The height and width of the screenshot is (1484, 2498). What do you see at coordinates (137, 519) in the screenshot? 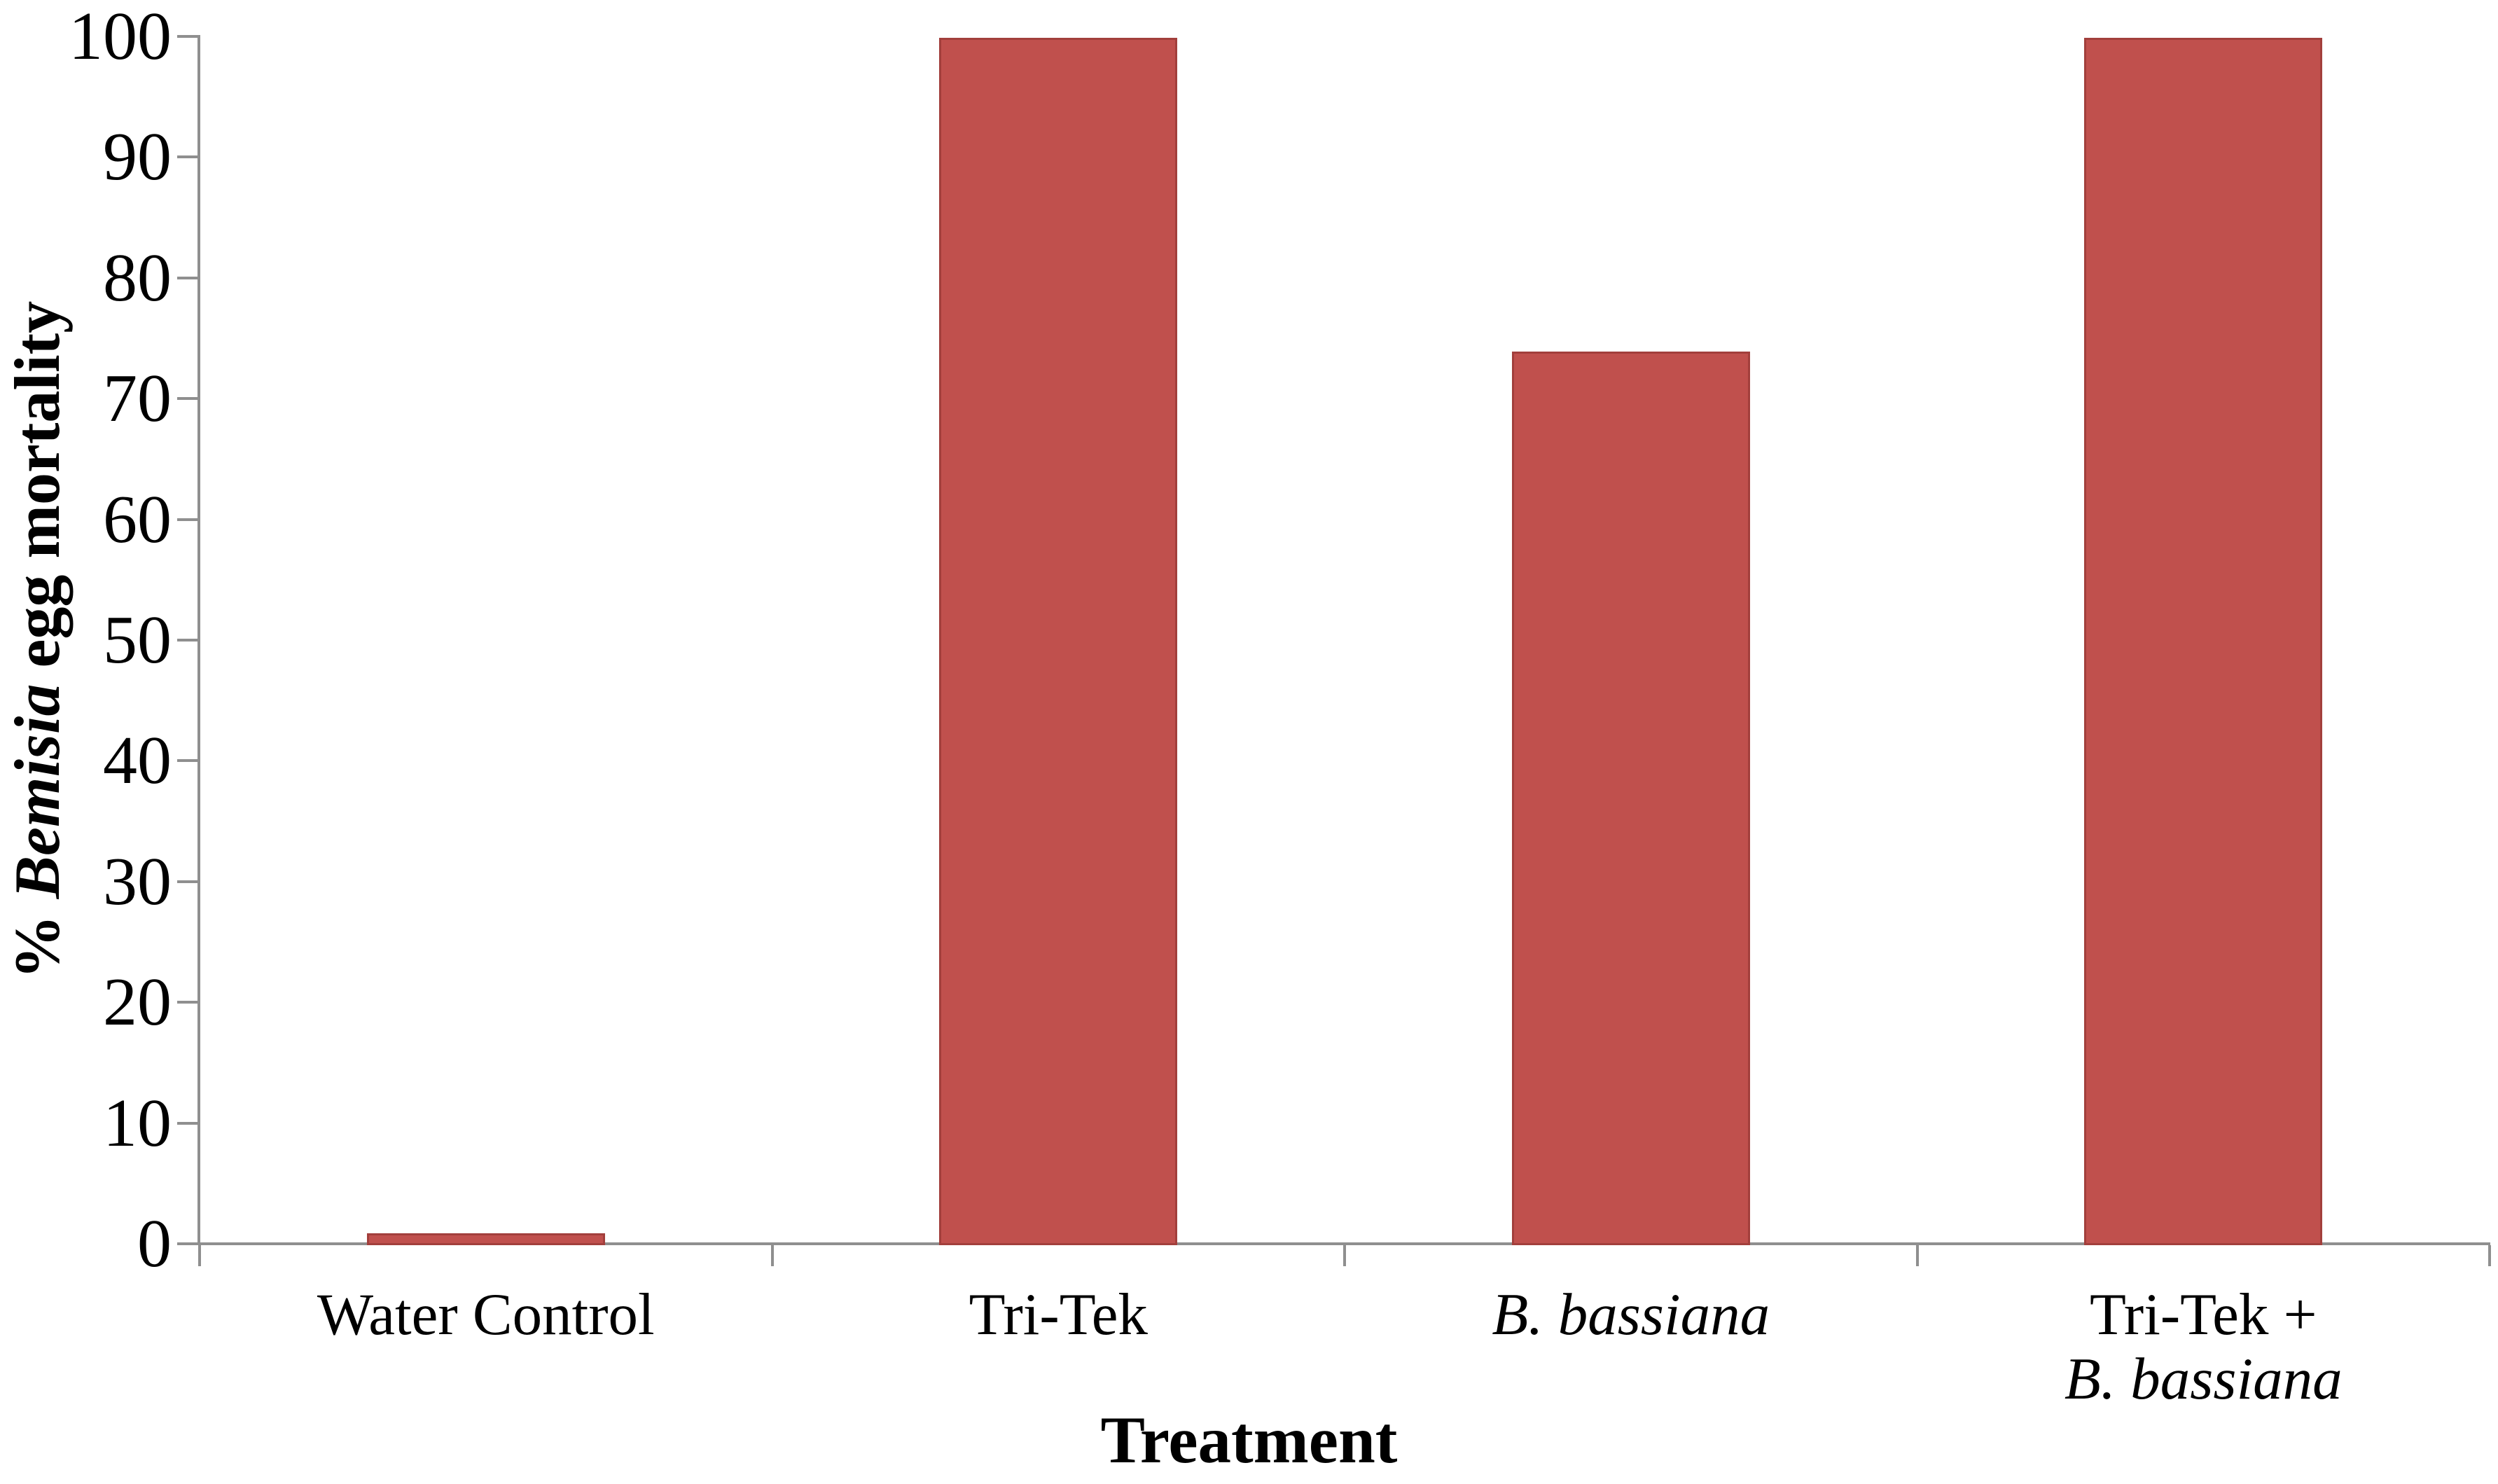
I see `y-tick-label-60: 60` at bounding box center [137, 519].